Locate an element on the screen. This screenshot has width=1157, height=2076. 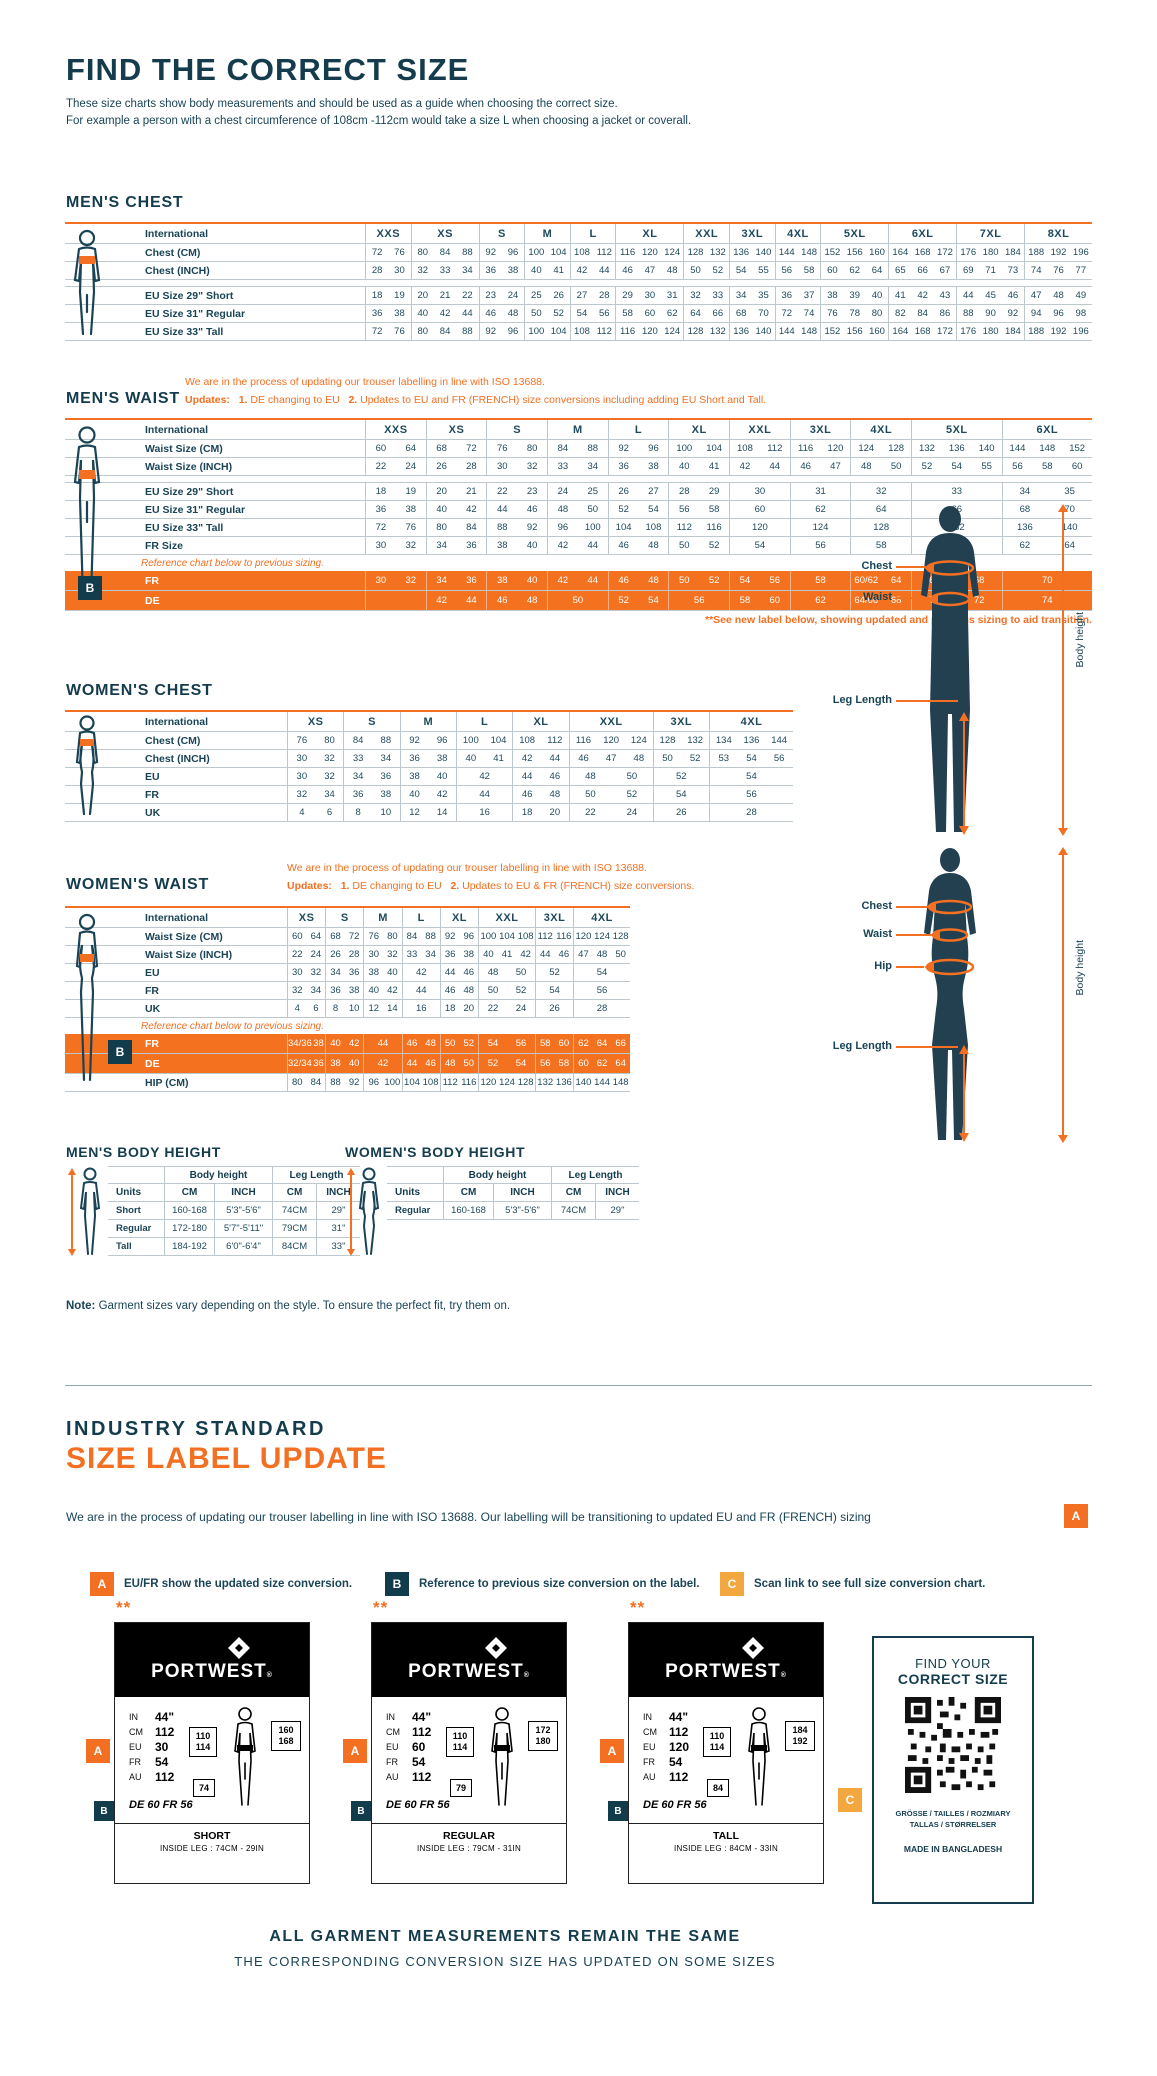
size-cell: 56 is located at coordinates (601, 990).